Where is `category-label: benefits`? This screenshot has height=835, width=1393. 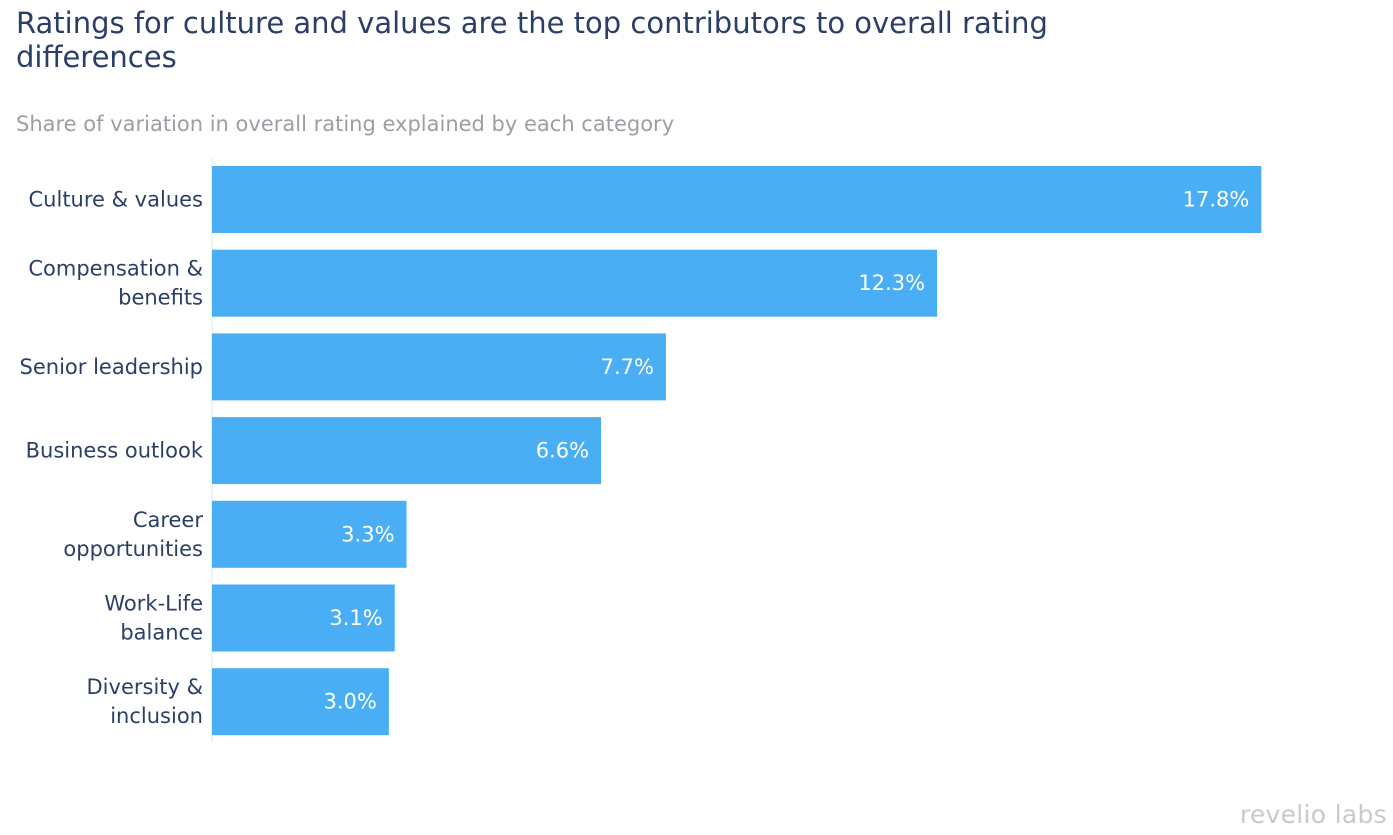 category-label: benefits is located at coordinates (160, 298).